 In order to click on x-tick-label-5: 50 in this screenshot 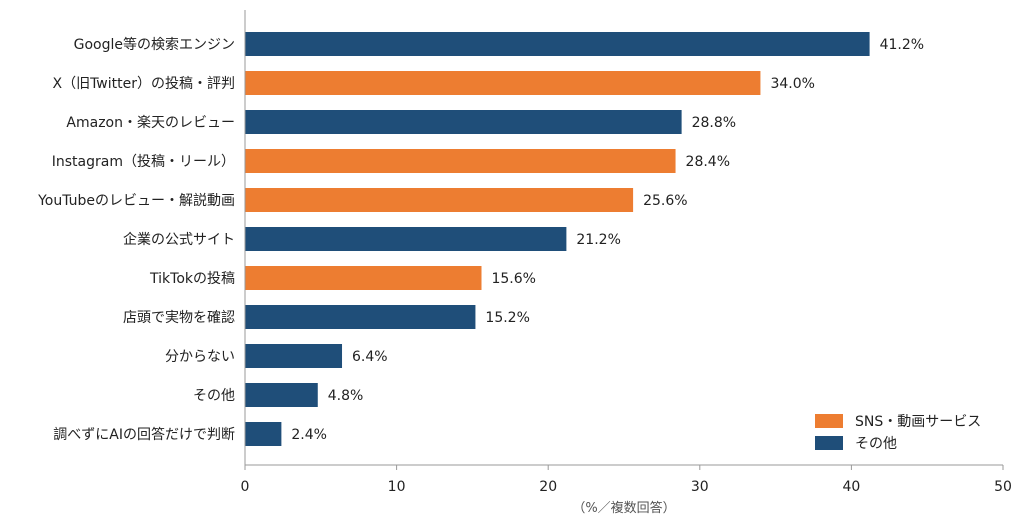, I will do `click(1003, 487)`.